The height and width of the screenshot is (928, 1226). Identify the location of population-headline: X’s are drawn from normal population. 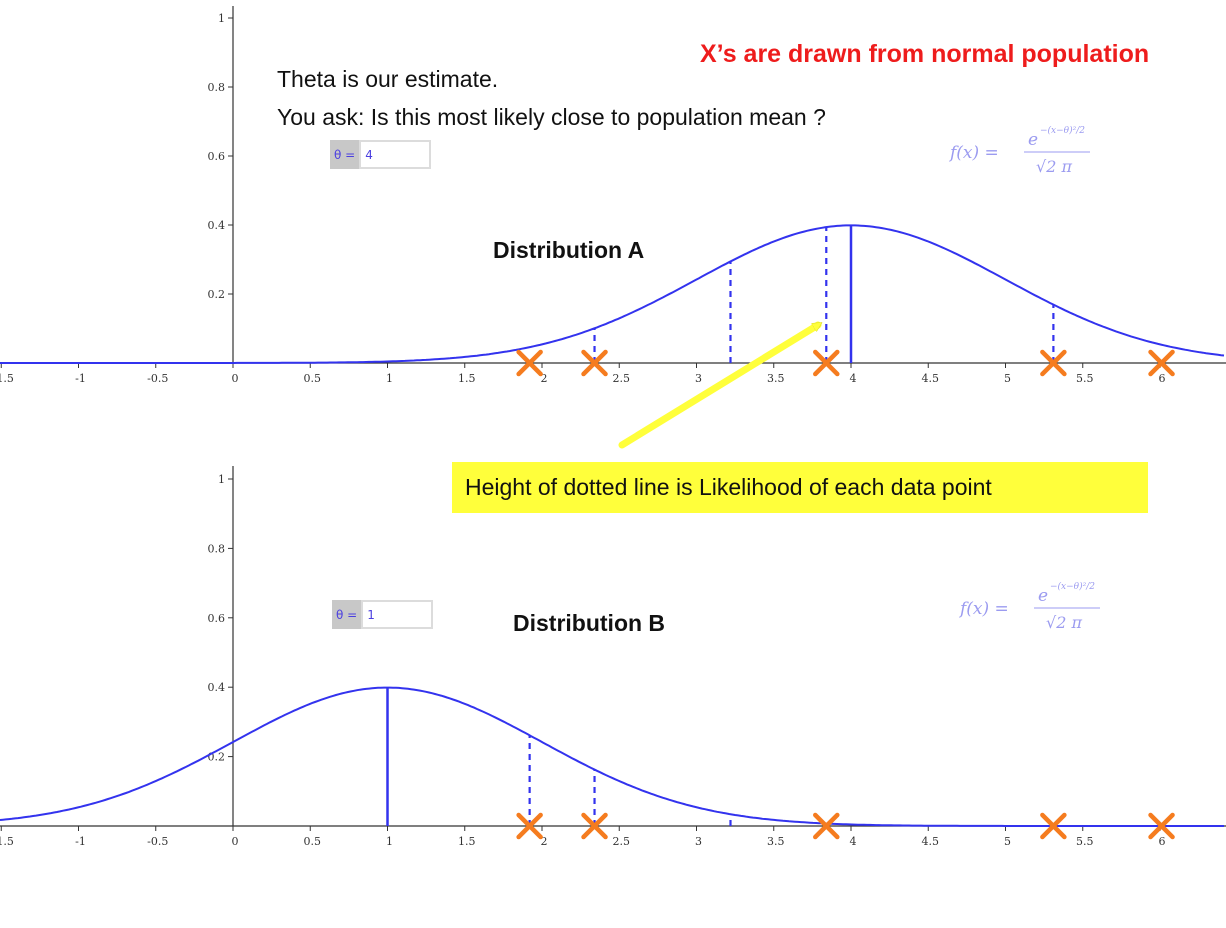
(925, 54).